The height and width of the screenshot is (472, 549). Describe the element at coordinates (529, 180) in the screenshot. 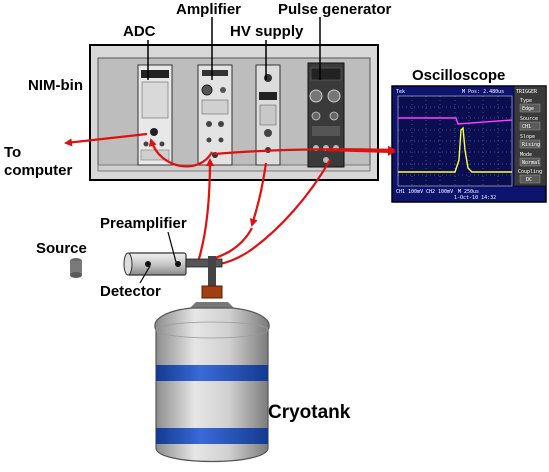

I see `osc-menu-value: DC` at that location.